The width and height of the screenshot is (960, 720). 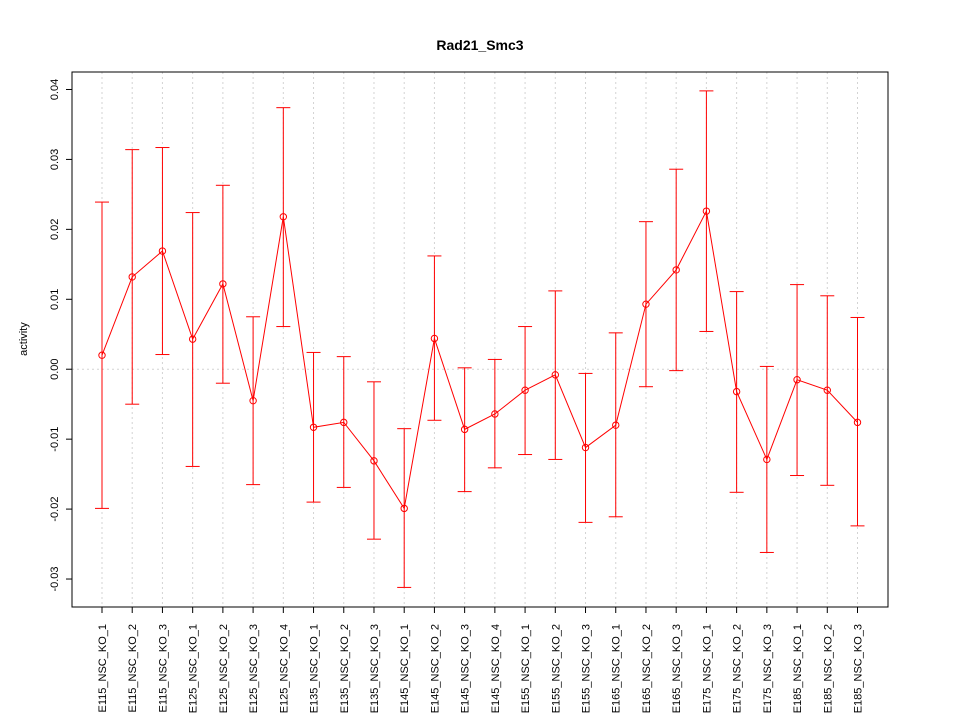 I want to click on y-axis: -0.03 -0.02 -0.01 0.00 0.01 0.02 0.03 0.04, so click(x=60, y=335).